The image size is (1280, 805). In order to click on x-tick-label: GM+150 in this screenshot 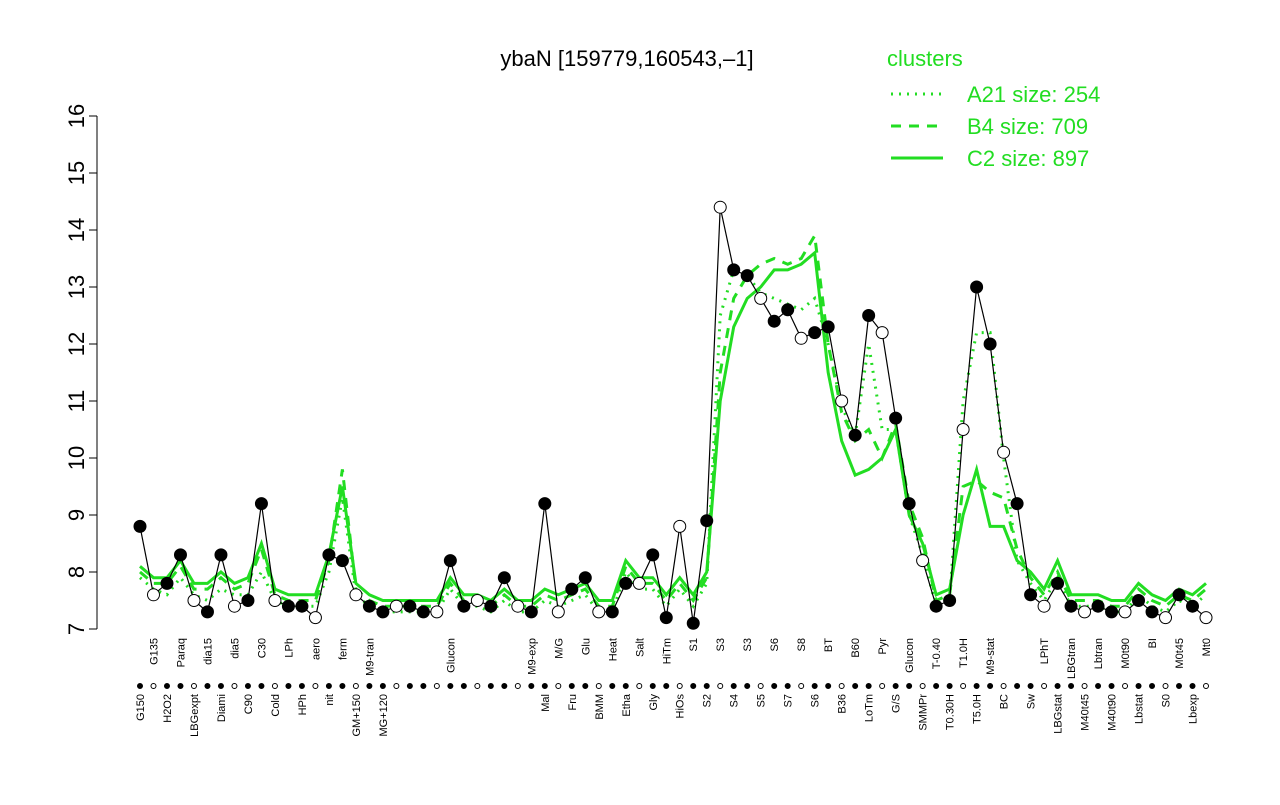, I will do `click(357, 715)`.